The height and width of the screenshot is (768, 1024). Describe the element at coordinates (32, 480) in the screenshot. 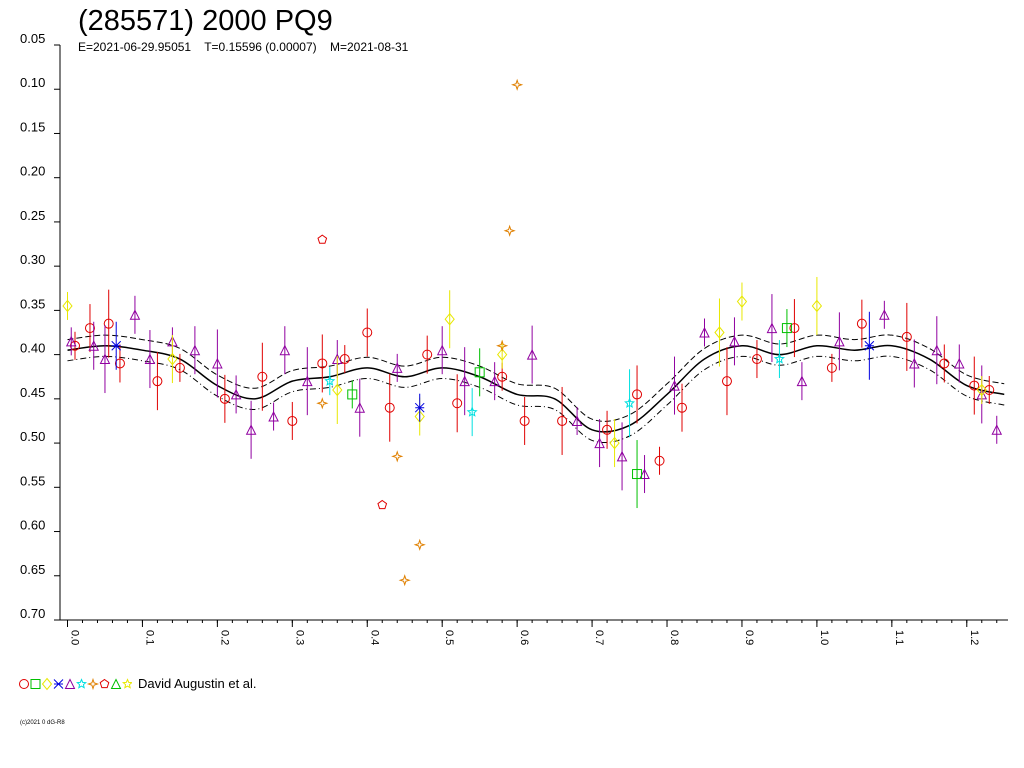

I see `y-tick-label: 0.55` at that location.